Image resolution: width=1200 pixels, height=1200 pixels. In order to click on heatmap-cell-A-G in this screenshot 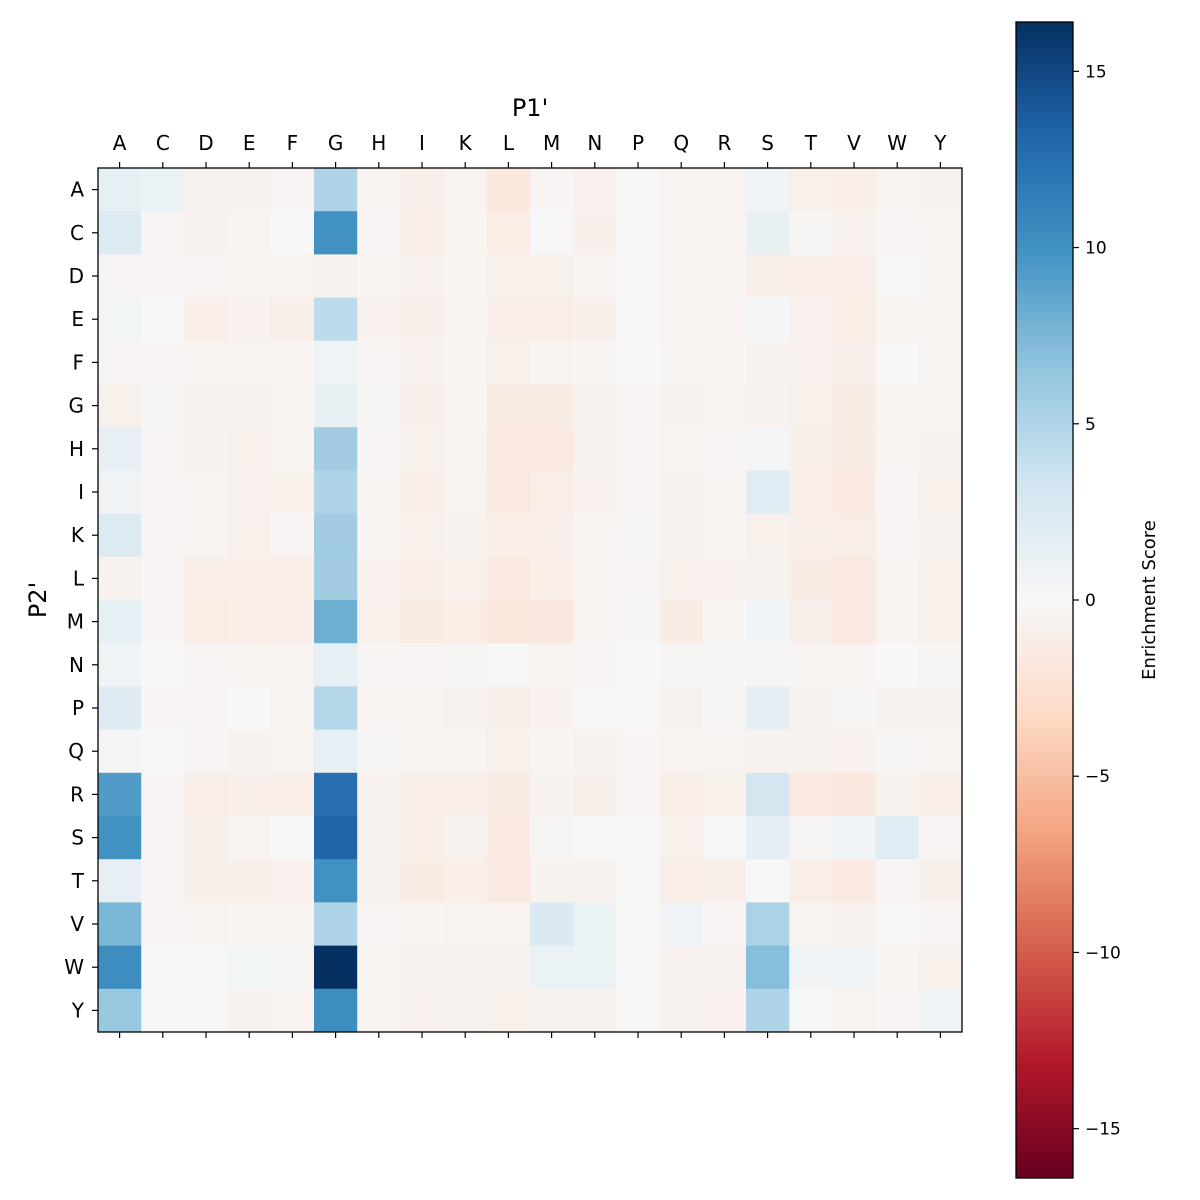, I will do `click(336, 190)`.